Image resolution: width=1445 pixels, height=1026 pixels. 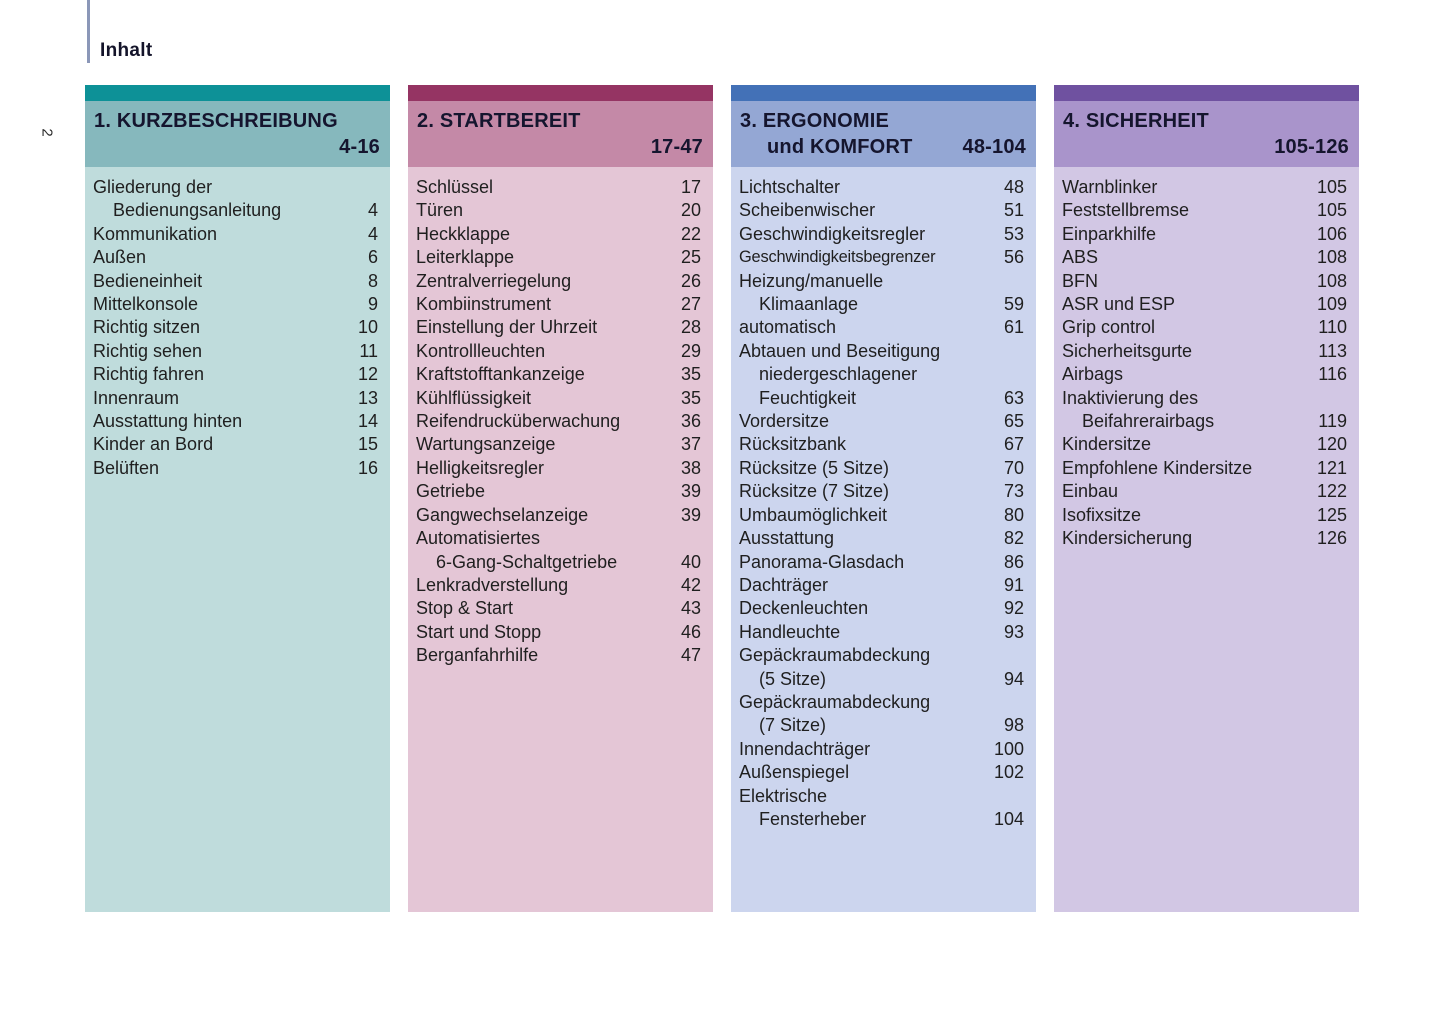 I want to click on toc-entry-page: 67, so click(x=1013, y=444).